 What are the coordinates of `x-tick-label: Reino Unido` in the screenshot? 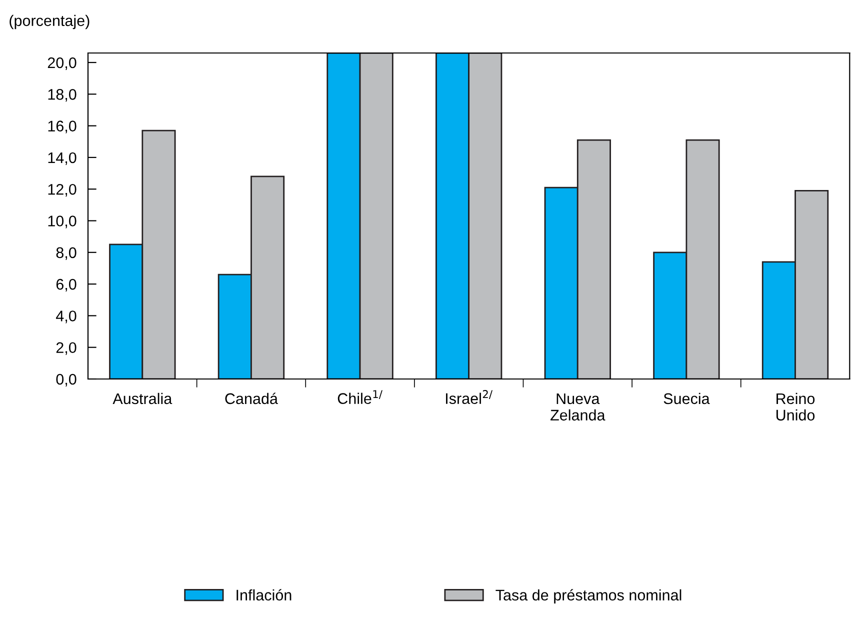 It's located at (795, 406).